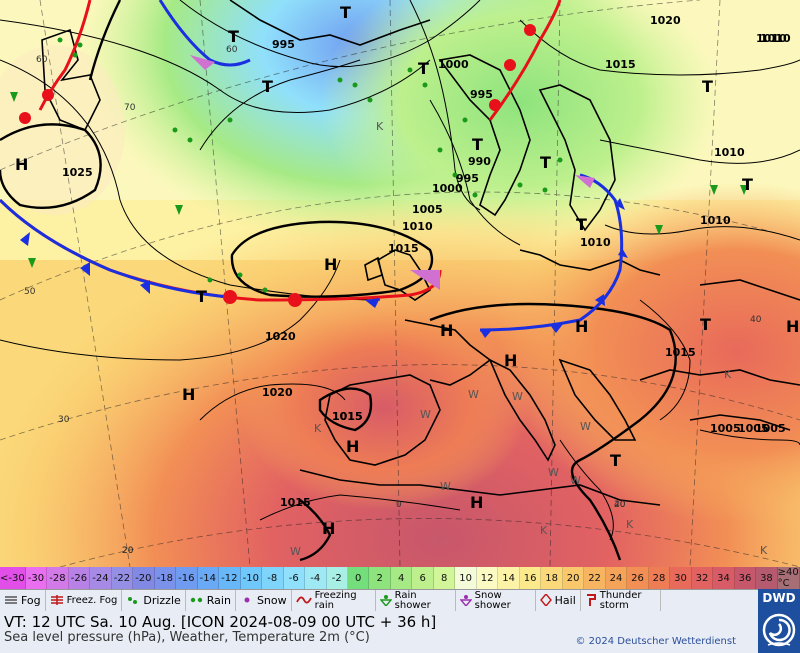 Image resolution: width=800 pixels, height=653 pixels. Describe the element at coordinates (545, 600) in the screenshot. I see `hail-icon` at that location.